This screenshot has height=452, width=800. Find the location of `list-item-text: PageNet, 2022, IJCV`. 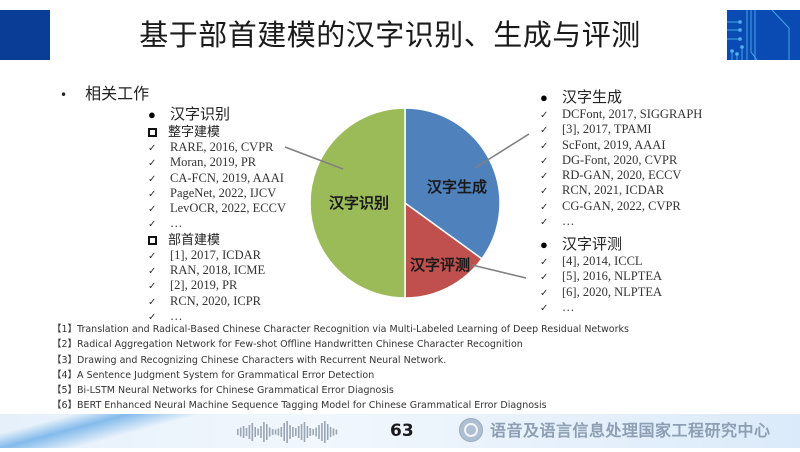

list-item-text: PageNet, 2022, IJCV is located at coordinates (223, 192).